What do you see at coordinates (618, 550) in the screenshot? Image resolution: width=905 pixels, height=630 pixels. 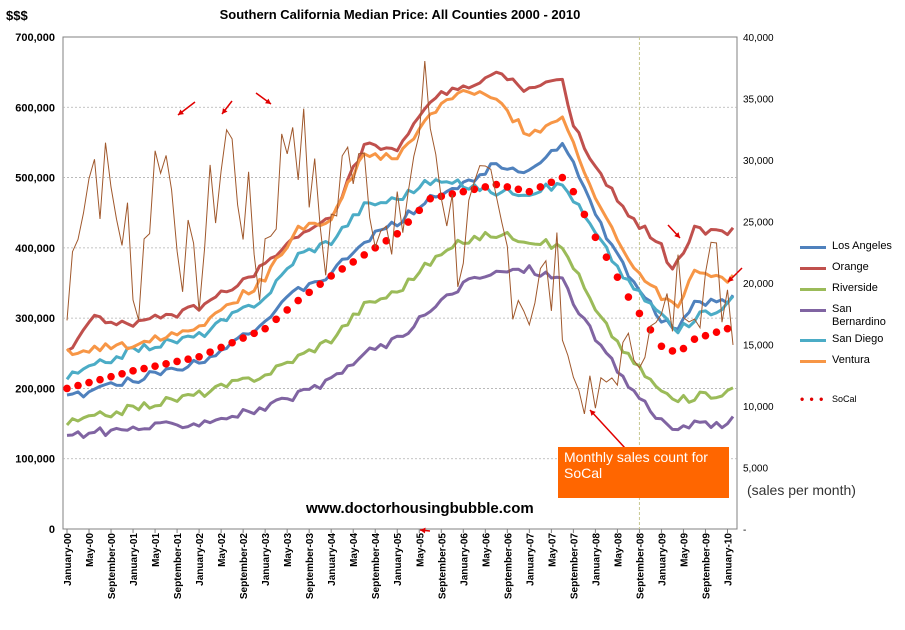 I see `x-tick-label: May-08` at bounding box center [618, 550].